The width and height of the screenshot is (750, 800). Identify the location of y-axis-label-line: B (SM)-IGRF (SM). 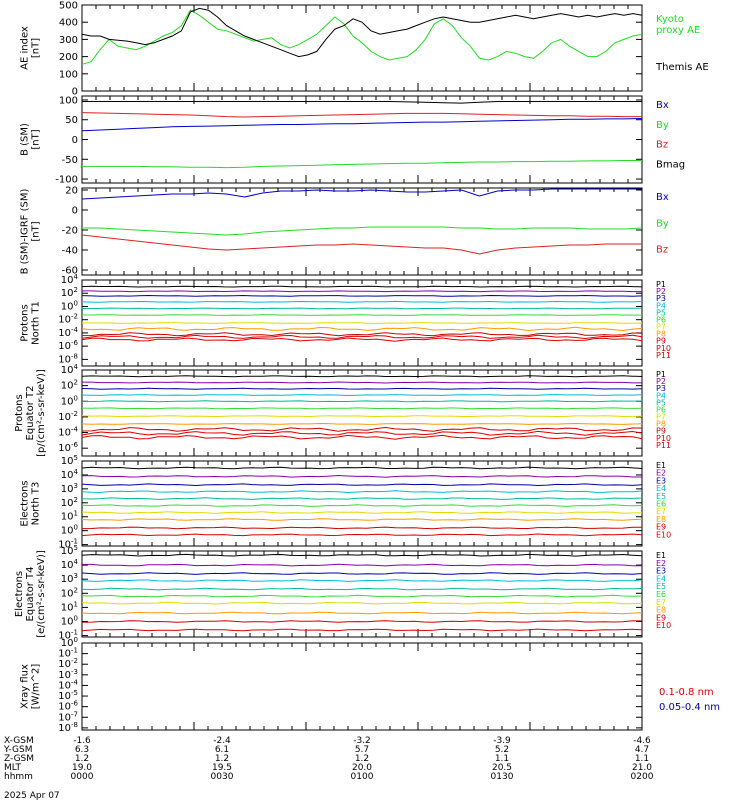
(25, 232).